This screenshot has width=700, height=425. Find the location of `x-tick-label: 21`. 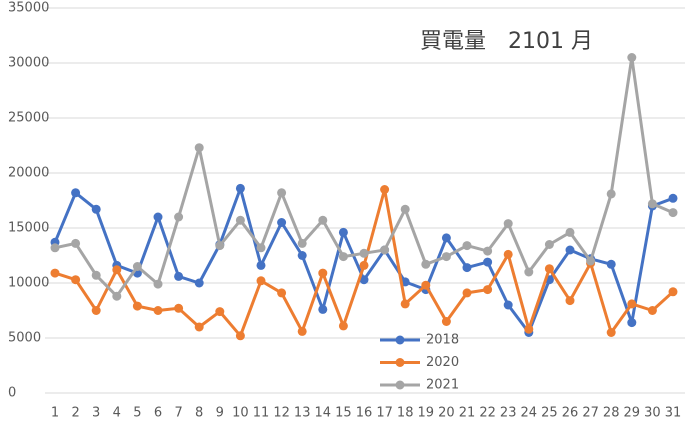

x-tick-label: 21 is located at coordinates (467, 413).